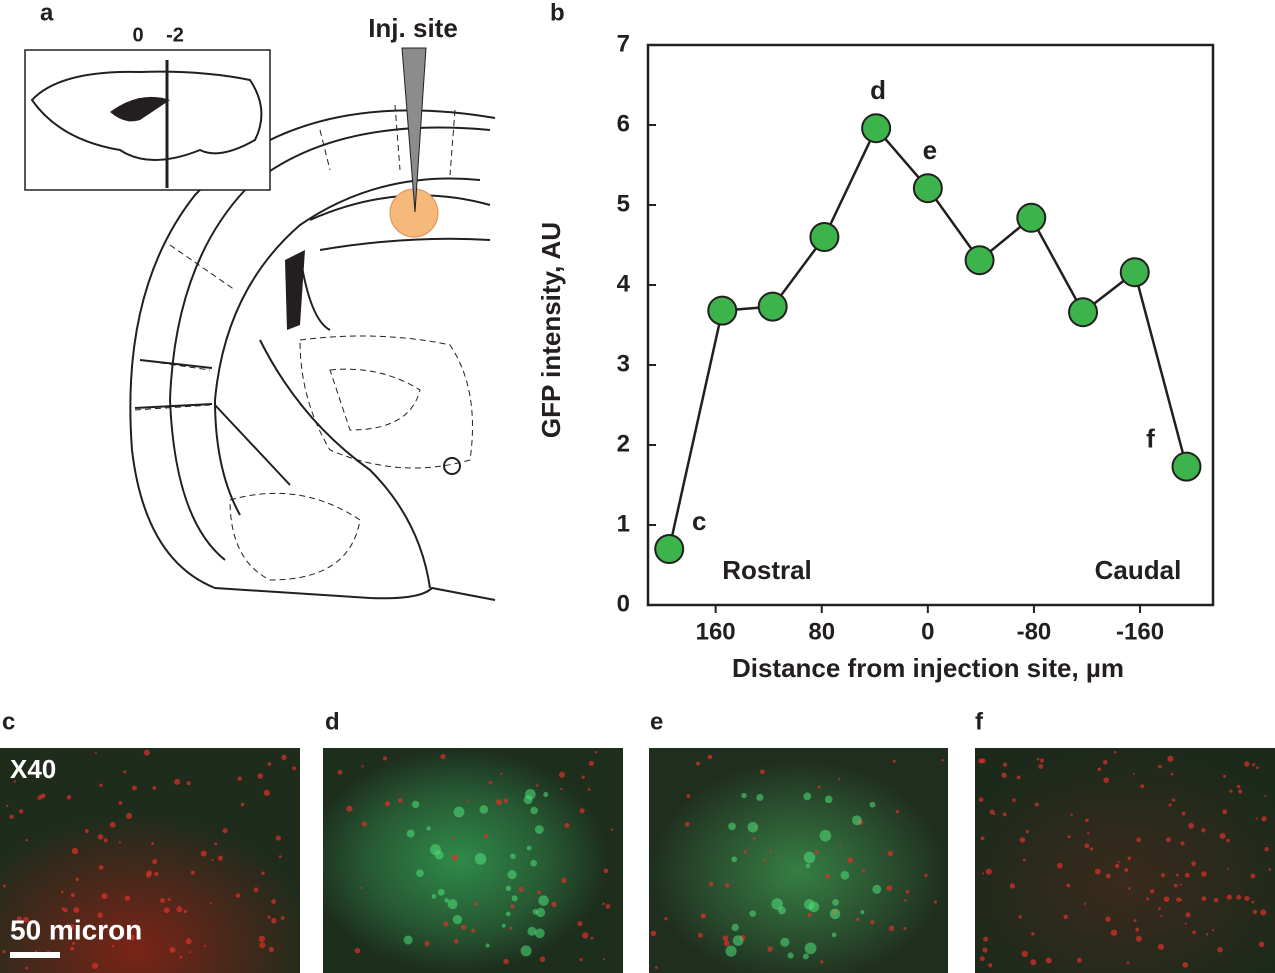 The height and width of the screenshot is (973, 1275). Describe the element at coordinates (8, 721) in the screenshot. I see `panel-label: c` at that location.